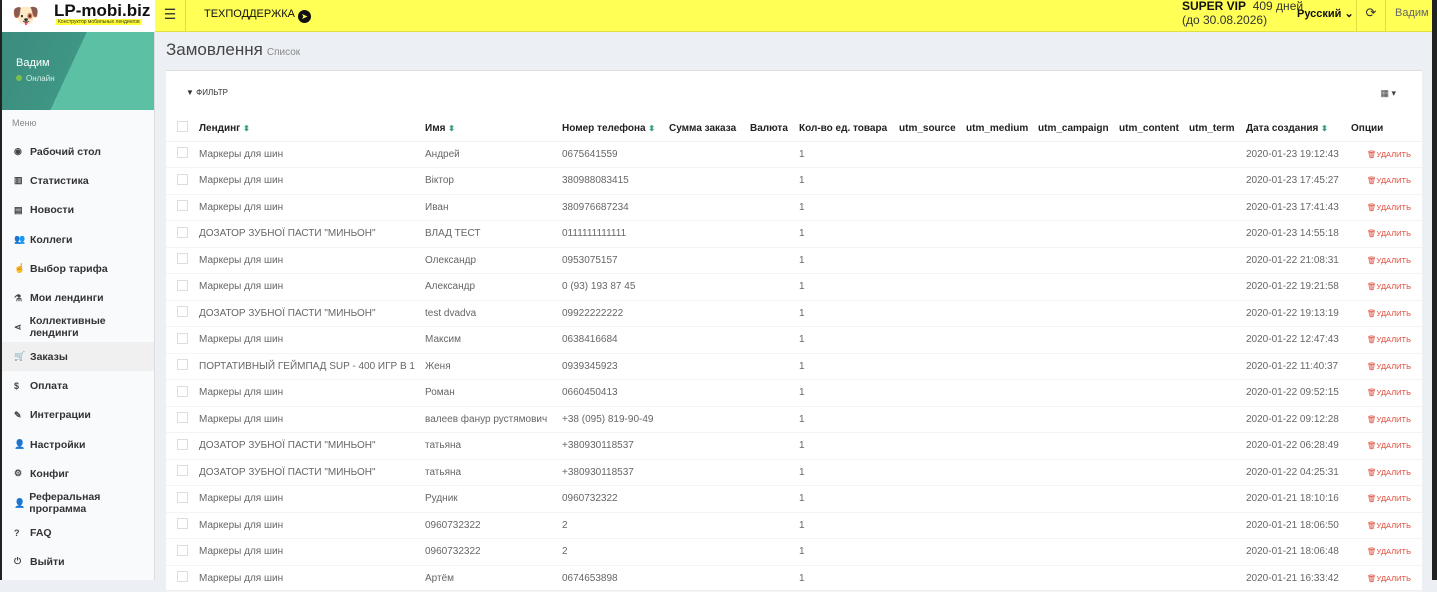 The image size is (1437, 592). I want to click on sidebar-item-1: ▥ Статистика, so click(78, 180).